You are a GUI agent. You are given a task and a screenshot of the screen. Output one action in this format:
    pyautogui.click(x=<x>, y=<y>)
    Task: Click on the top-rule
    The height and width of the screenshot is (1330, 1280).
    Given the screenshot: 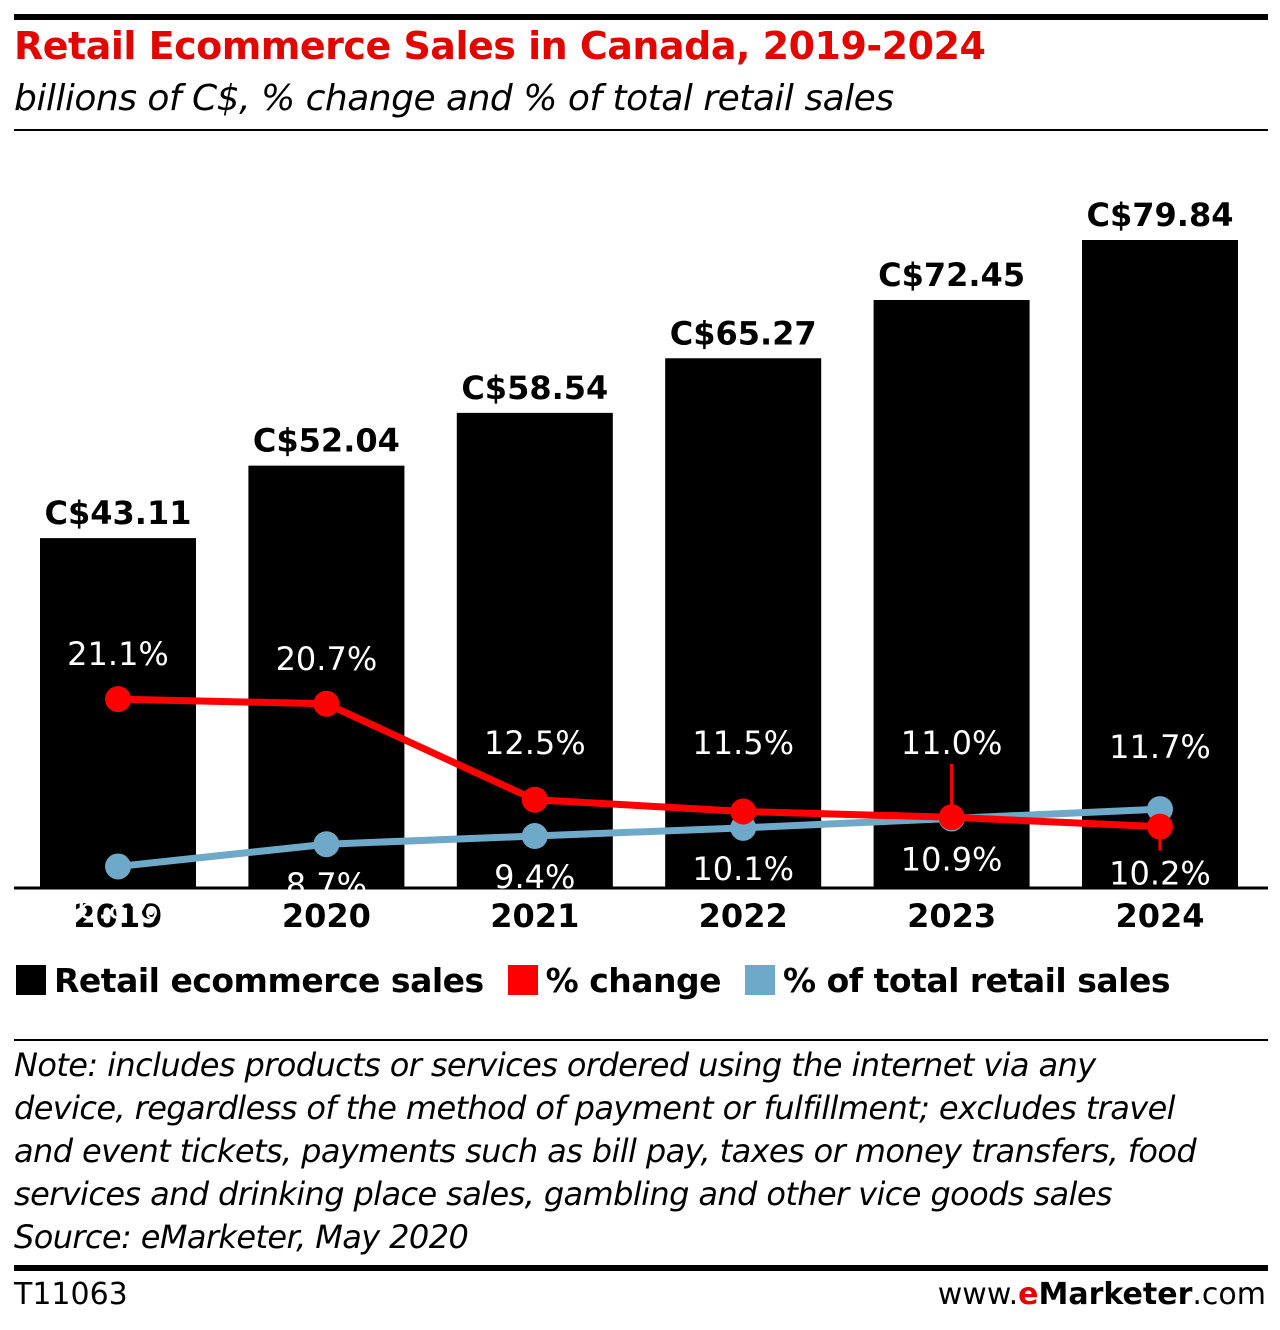 What is the action you would take?
    pyautogui.click(x=641, y=17)
    